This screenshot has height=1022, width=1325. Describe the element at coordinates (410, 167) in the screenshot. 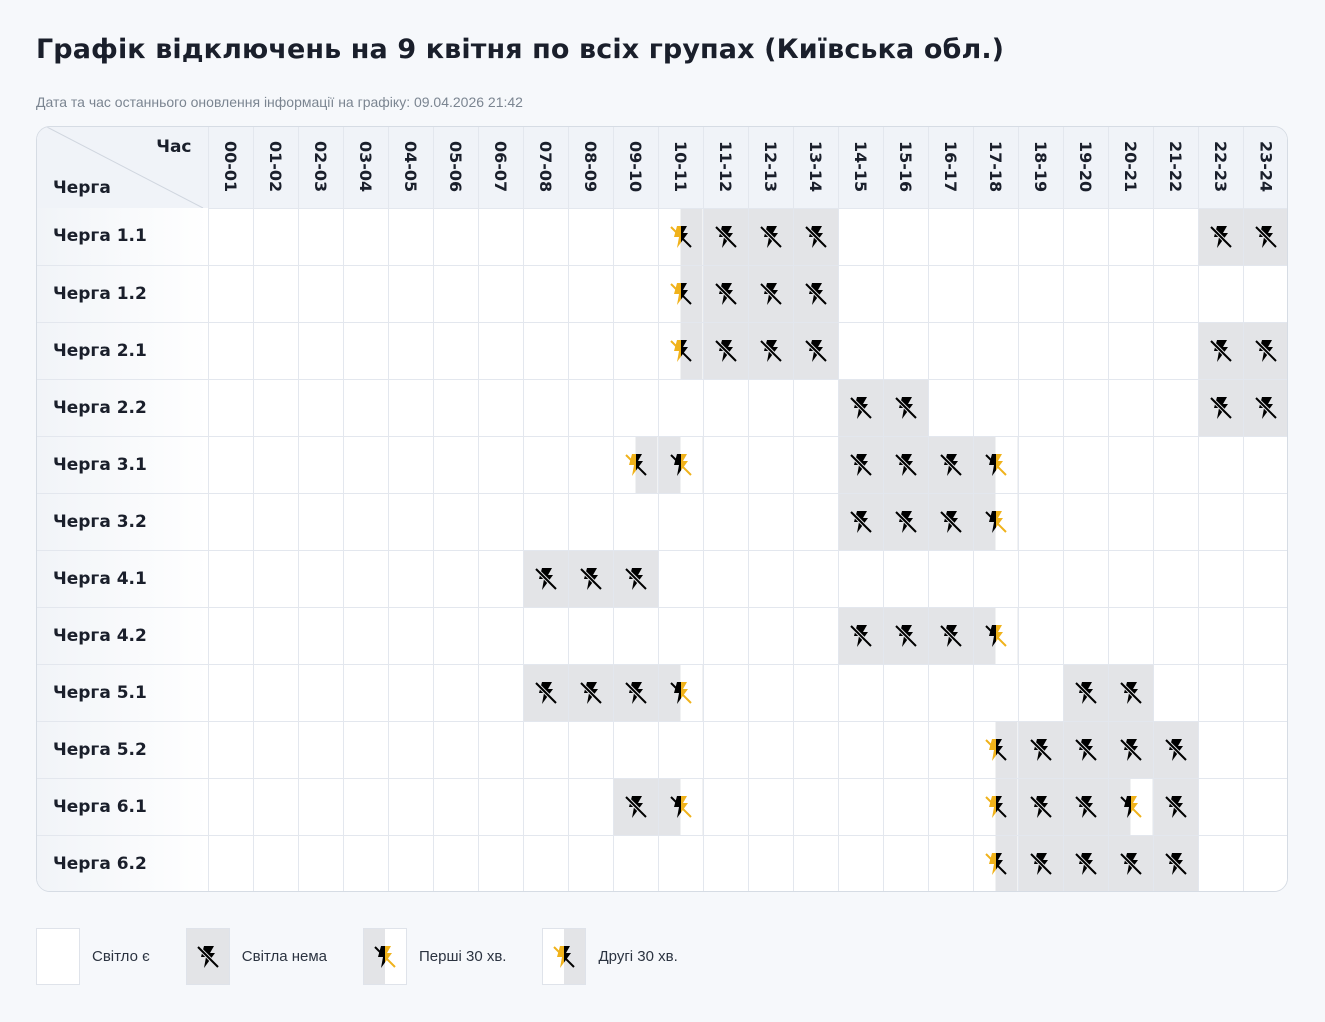

I see `hour-header-04-05: 04-05` at that location.